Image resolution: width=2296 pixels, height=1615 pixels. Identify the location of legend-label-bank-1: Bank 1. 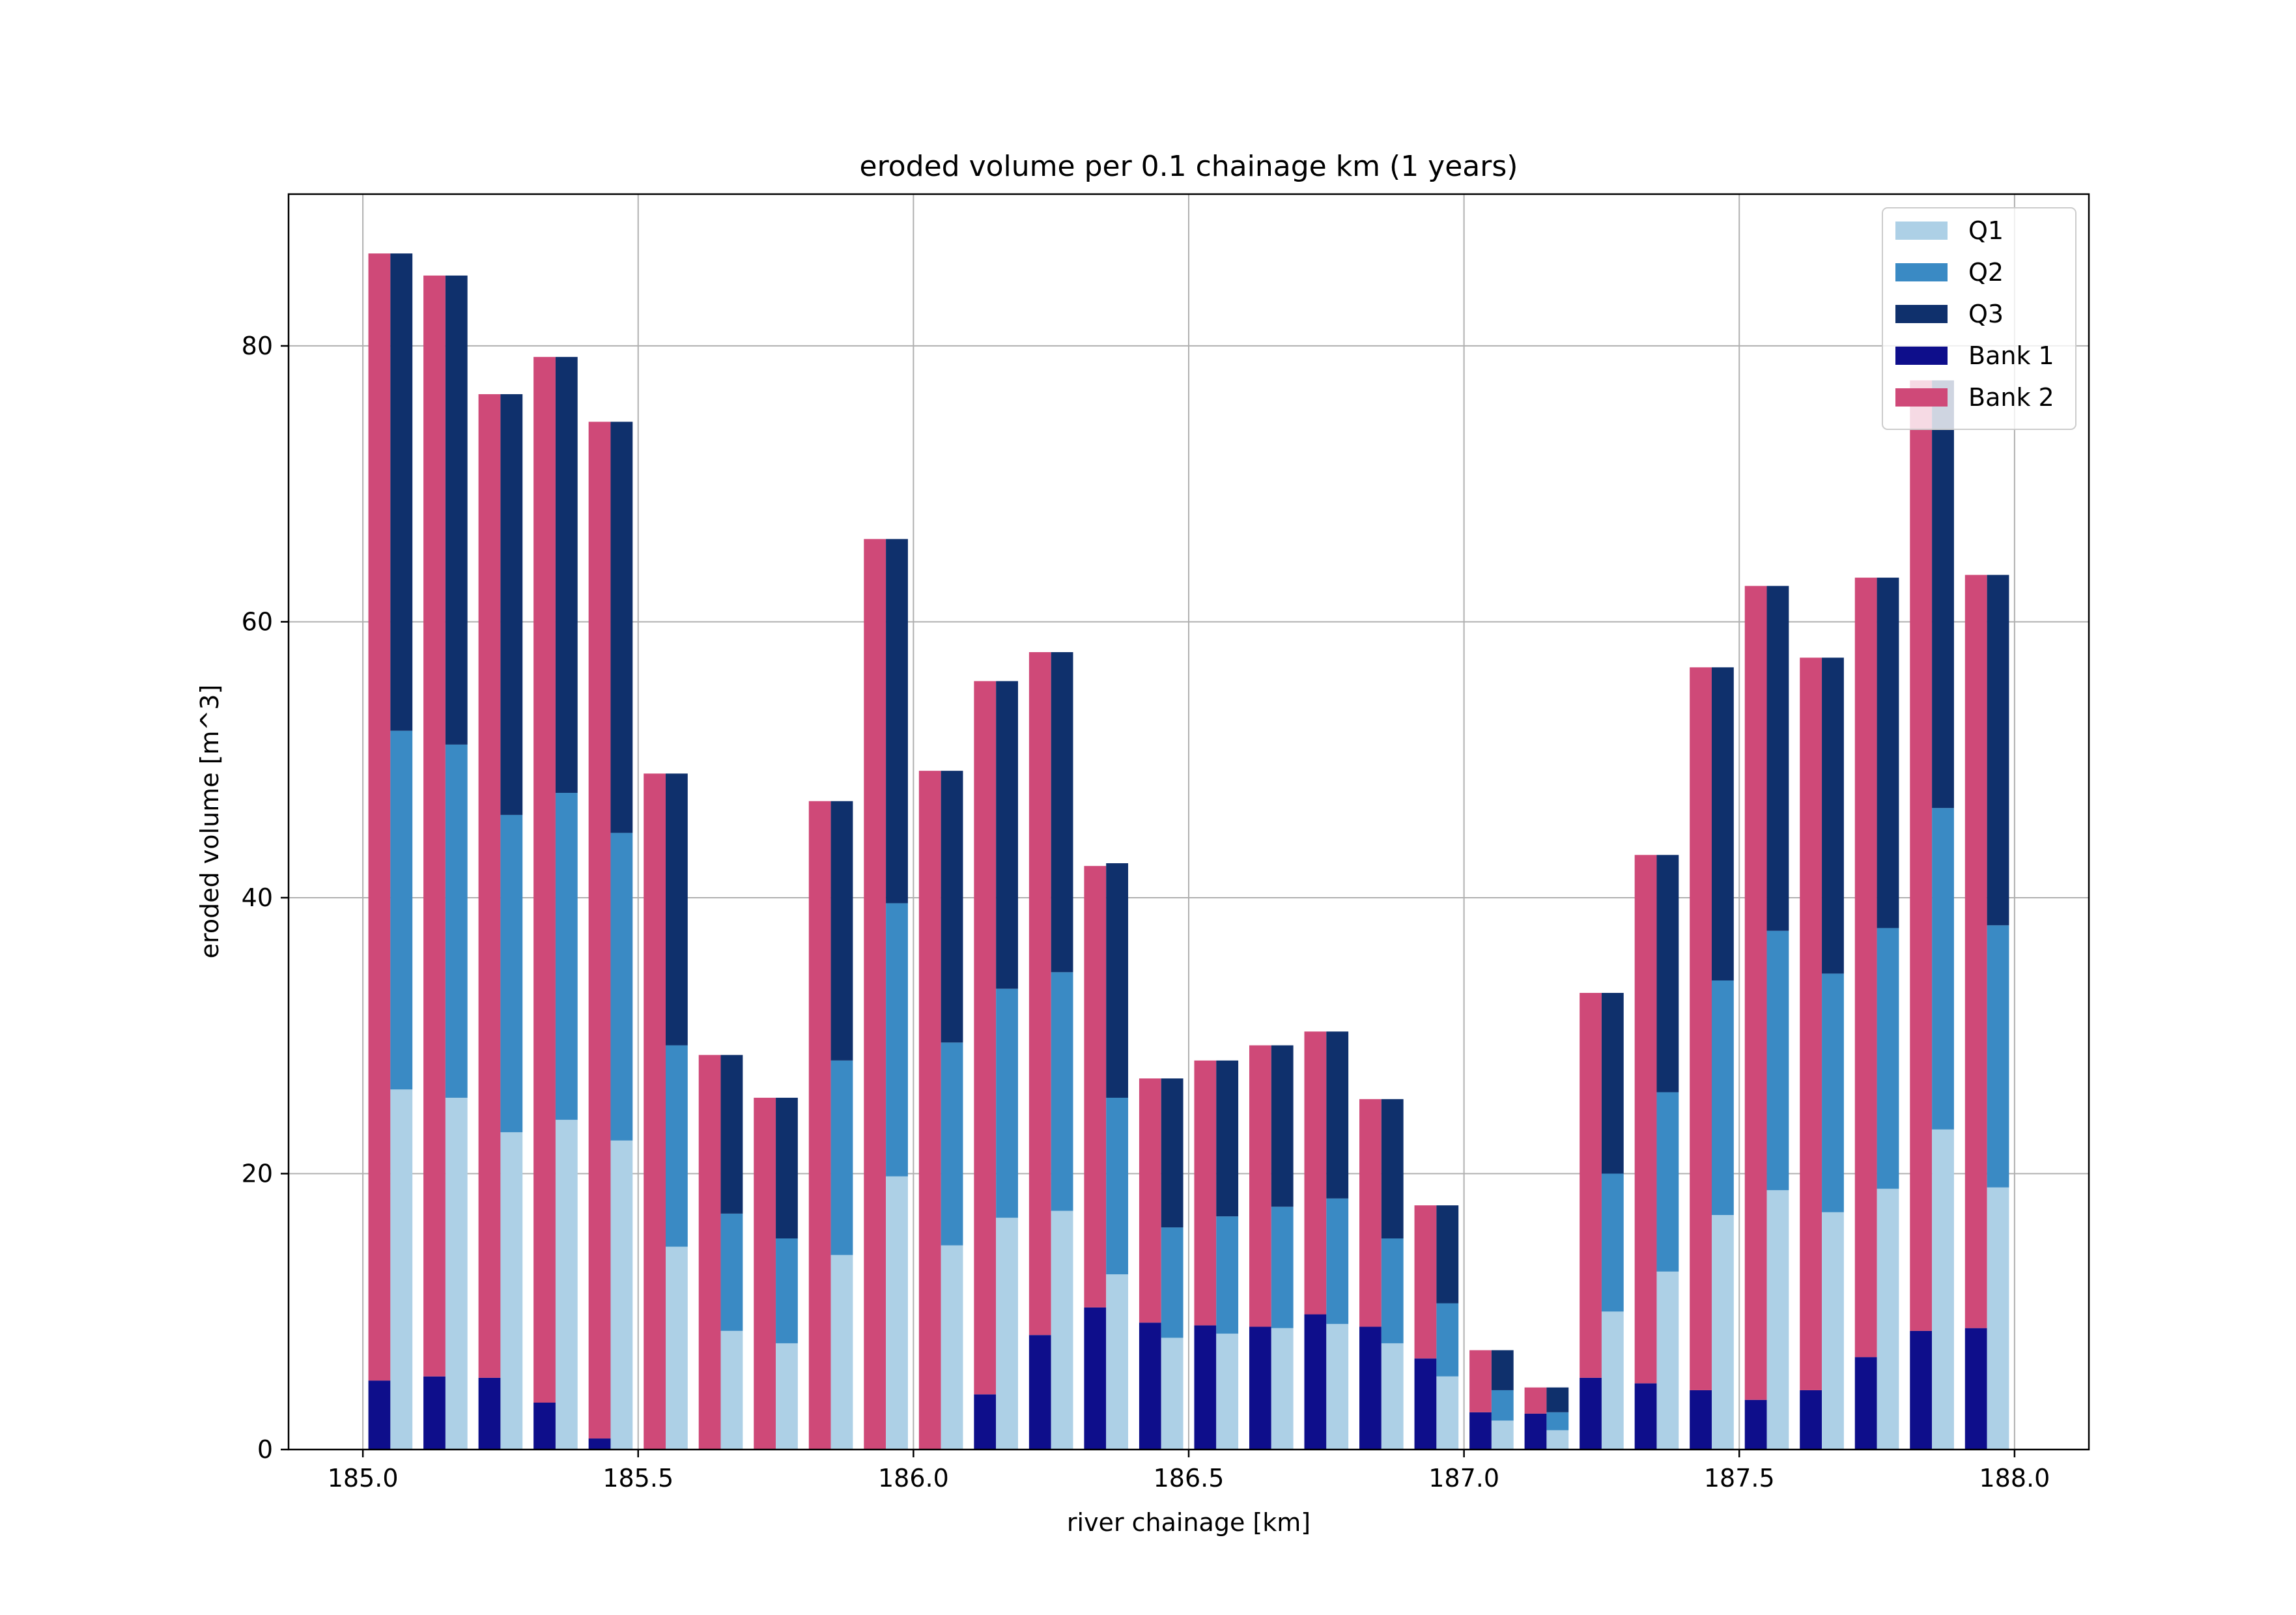
(2011, 355).